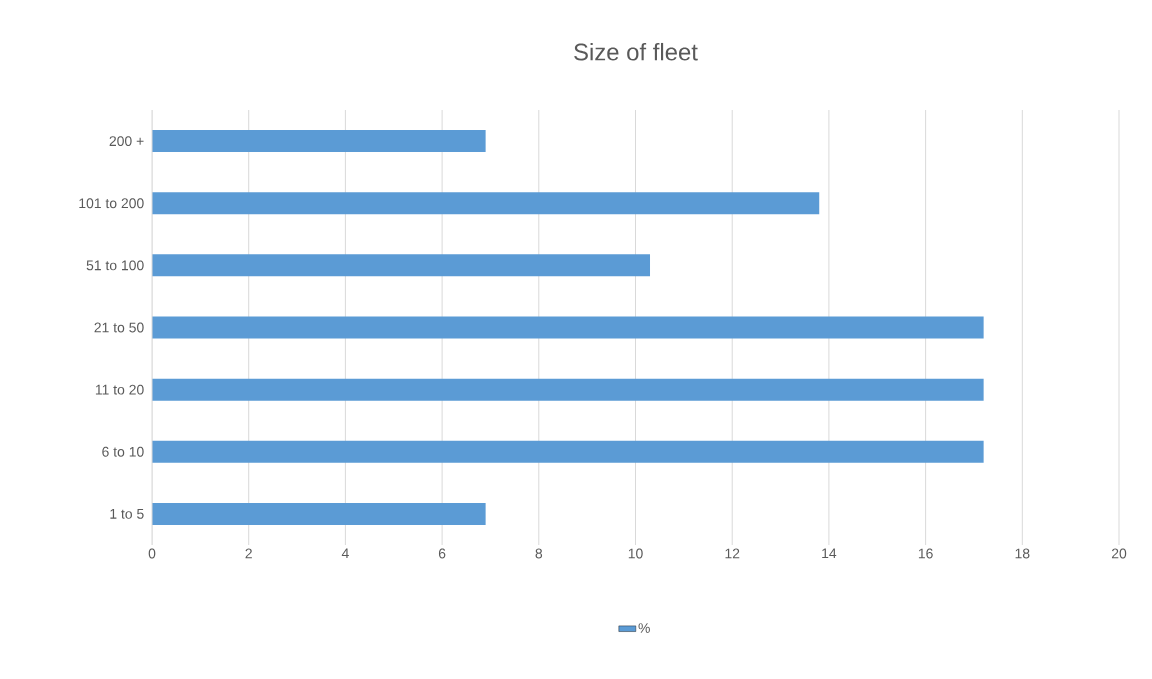  Describe the element at coordinates (248, 553) in the screenshot. I see `x-tick-label: 2` at that location.